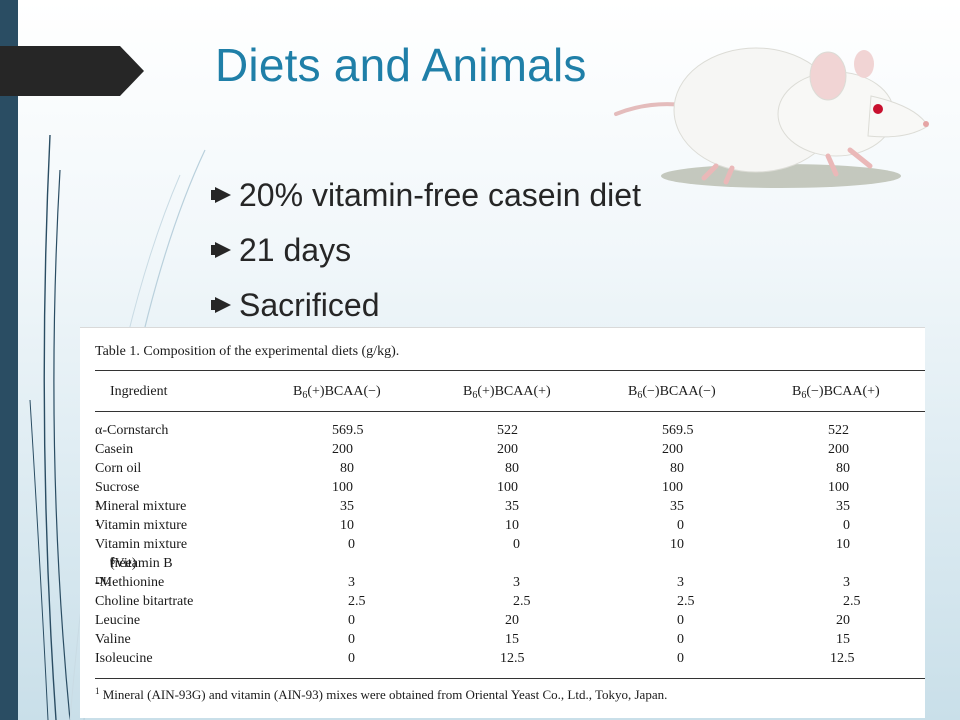 The height and width of the screenshot is (720, 960). I want to click on table-row: Corn oil 80 80 80 80, so click(472, 468).